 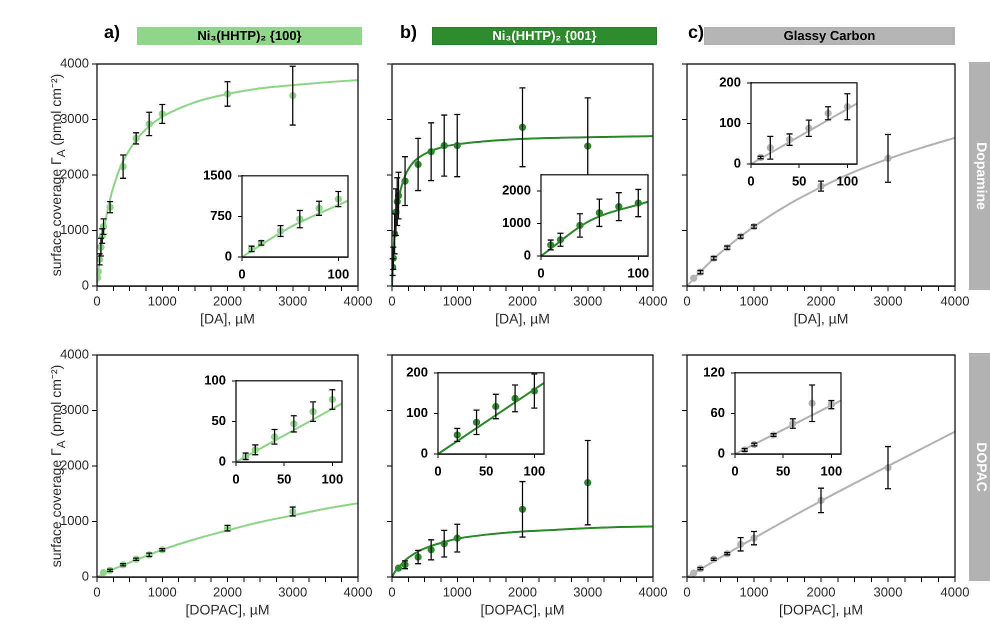 I want to click on y-tick-label: 50, so click(x=219, y=420).